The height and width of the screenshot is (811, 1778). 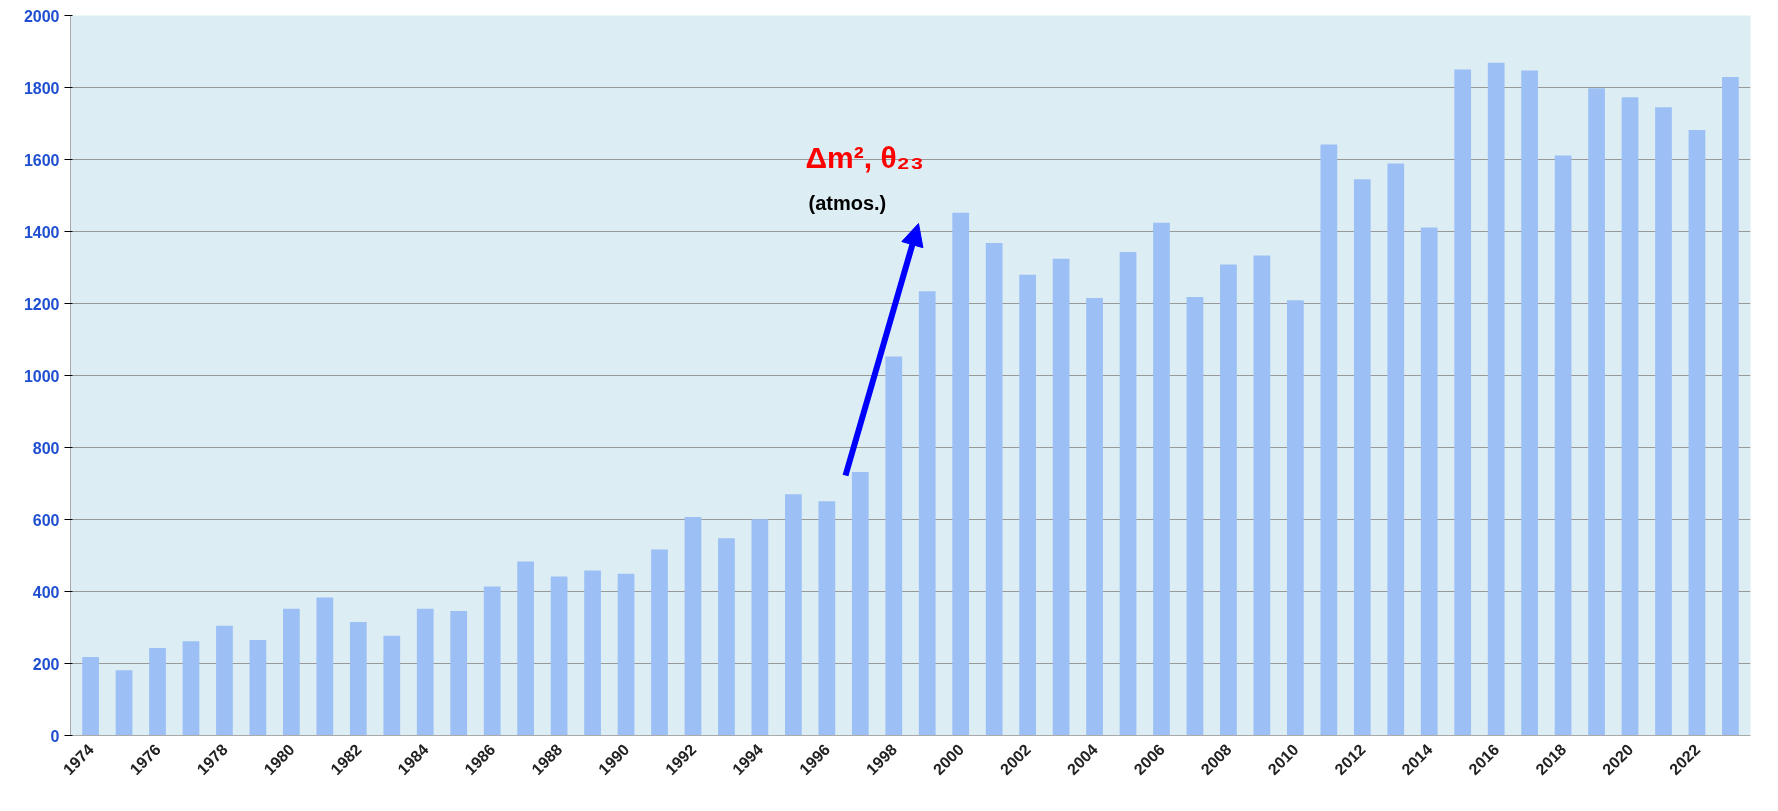 I want to click on y-tick-label: 1400, so click(x=41, y=232).